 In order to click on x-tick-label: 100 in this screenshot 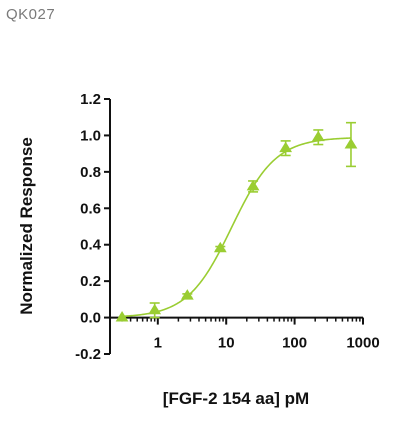, I will do `click(294, 343)`.